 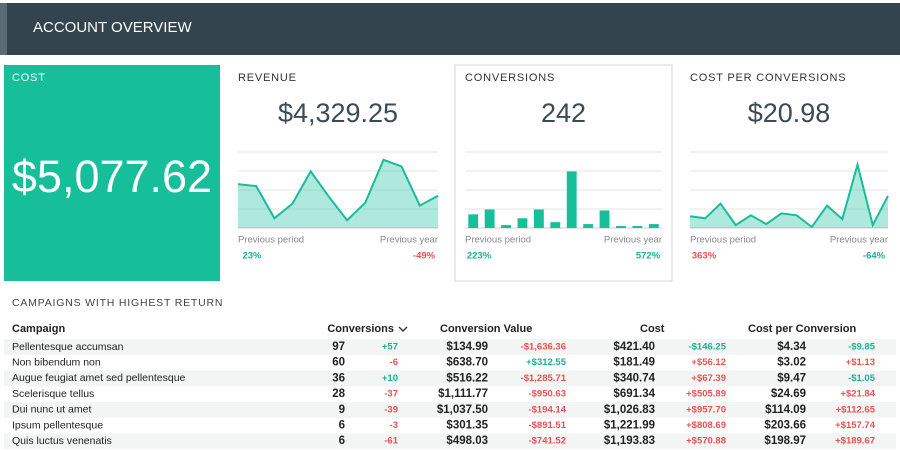 I want to click on cell-value: 60, so click(x=338, y=363).